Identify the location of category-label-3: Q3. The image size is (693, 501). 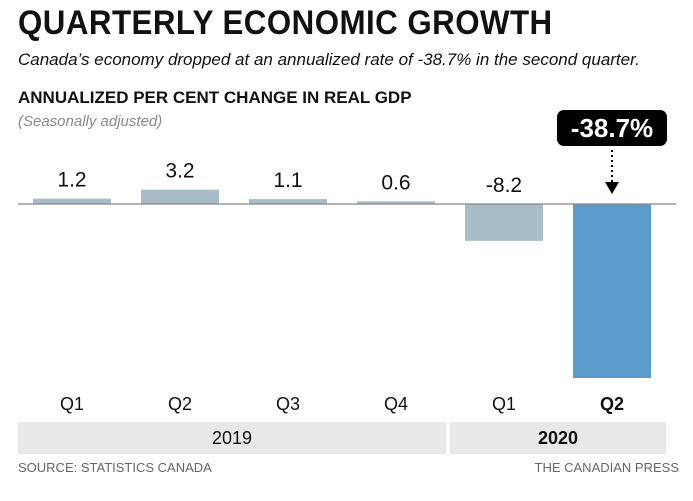
(288, 404).